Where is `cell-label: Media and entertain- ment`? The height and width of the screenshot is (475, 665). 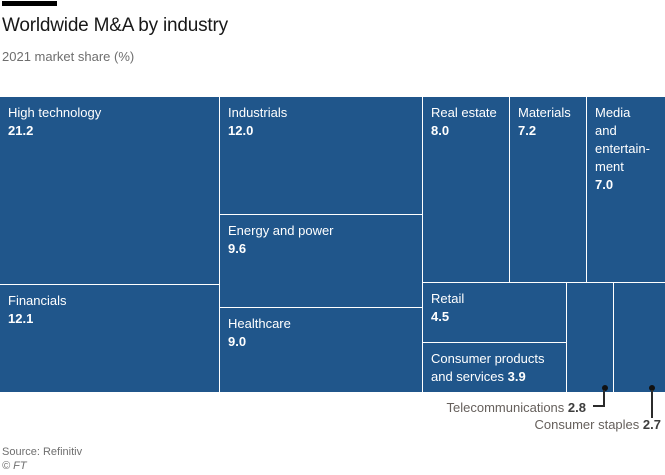 cell-label: Media and entertain- ment is located at coordinates (622, 139).